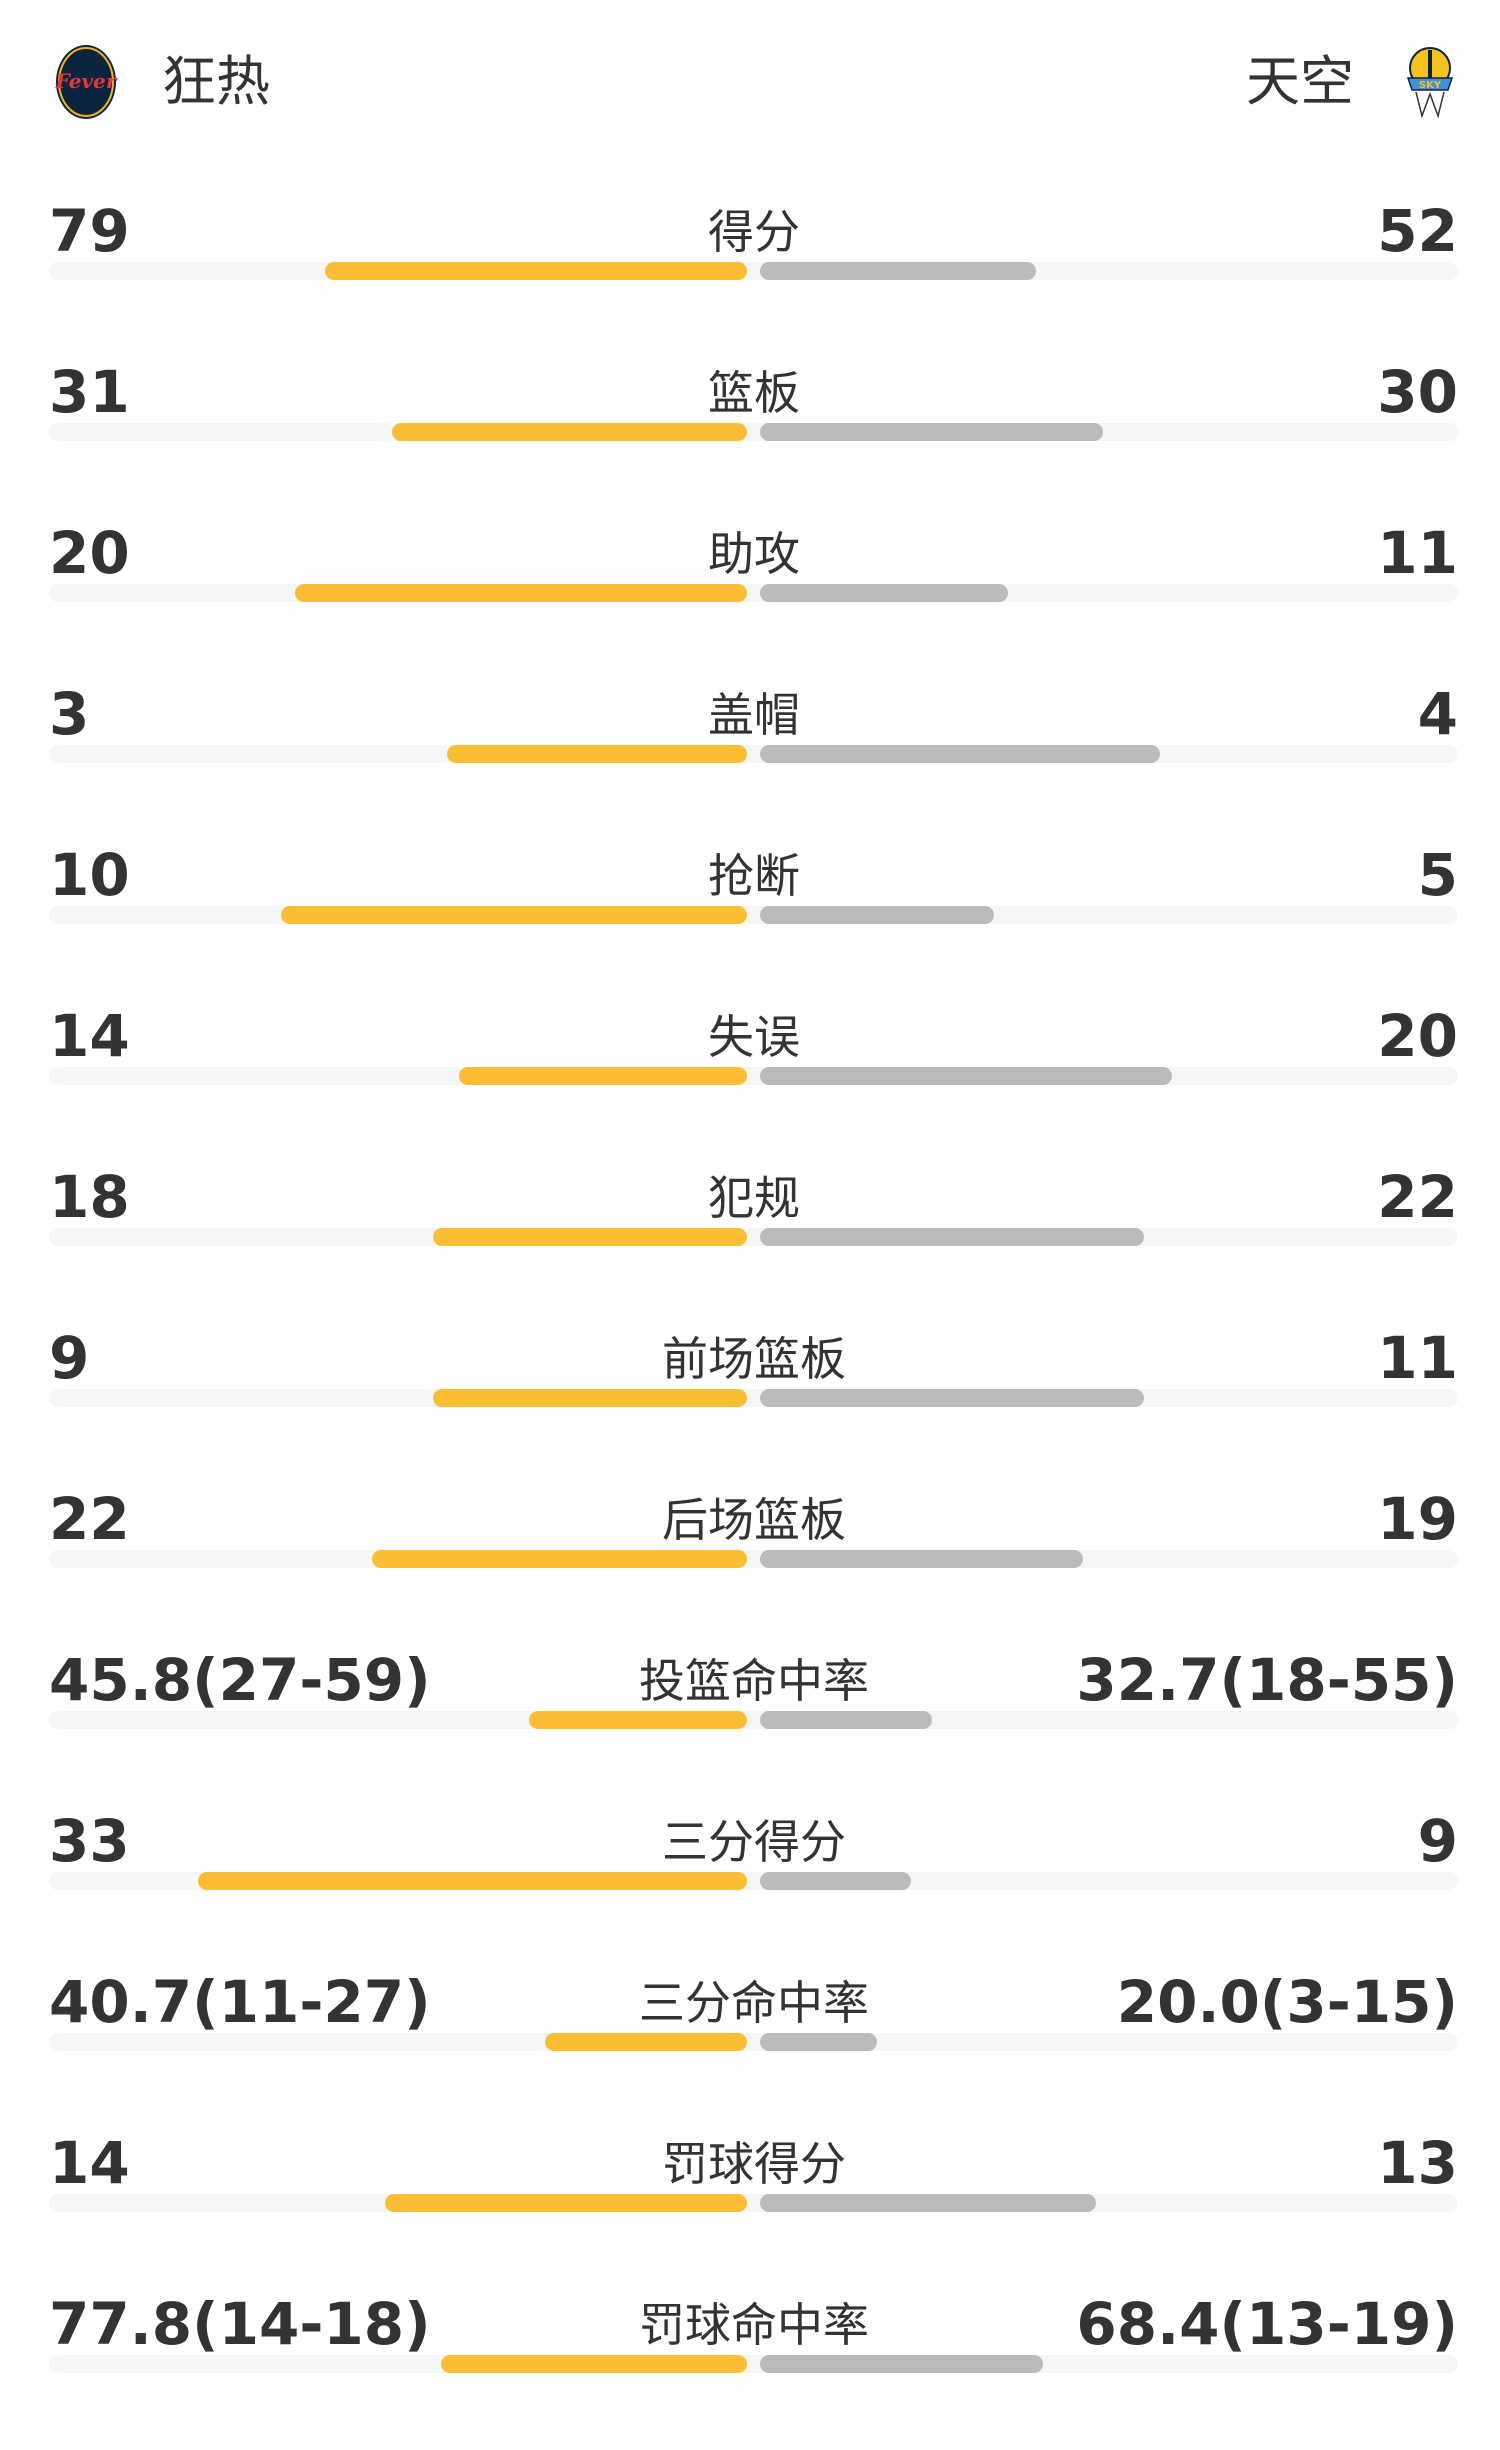 This screenshot has height=2450, width=1500. Describe the element at coordinates (89, 1841) in the screenshot. I see `home-value: 33` at that location.